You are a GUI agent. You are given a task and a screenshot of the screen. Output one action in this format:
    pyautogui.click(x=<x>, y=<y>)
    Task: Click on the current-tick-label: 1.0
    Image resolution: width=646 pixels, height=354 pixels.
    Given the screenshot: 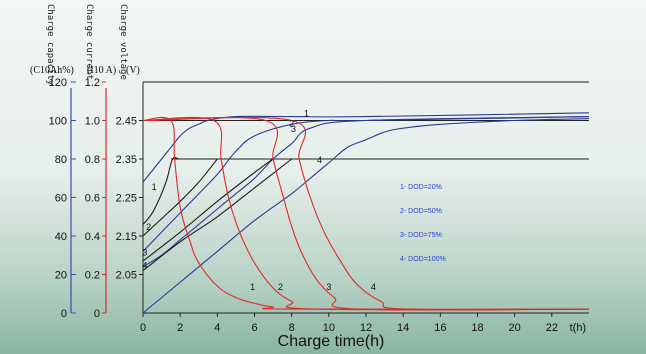 What is the action you would take?
    pyautogui.click(x=92, y=122)
    